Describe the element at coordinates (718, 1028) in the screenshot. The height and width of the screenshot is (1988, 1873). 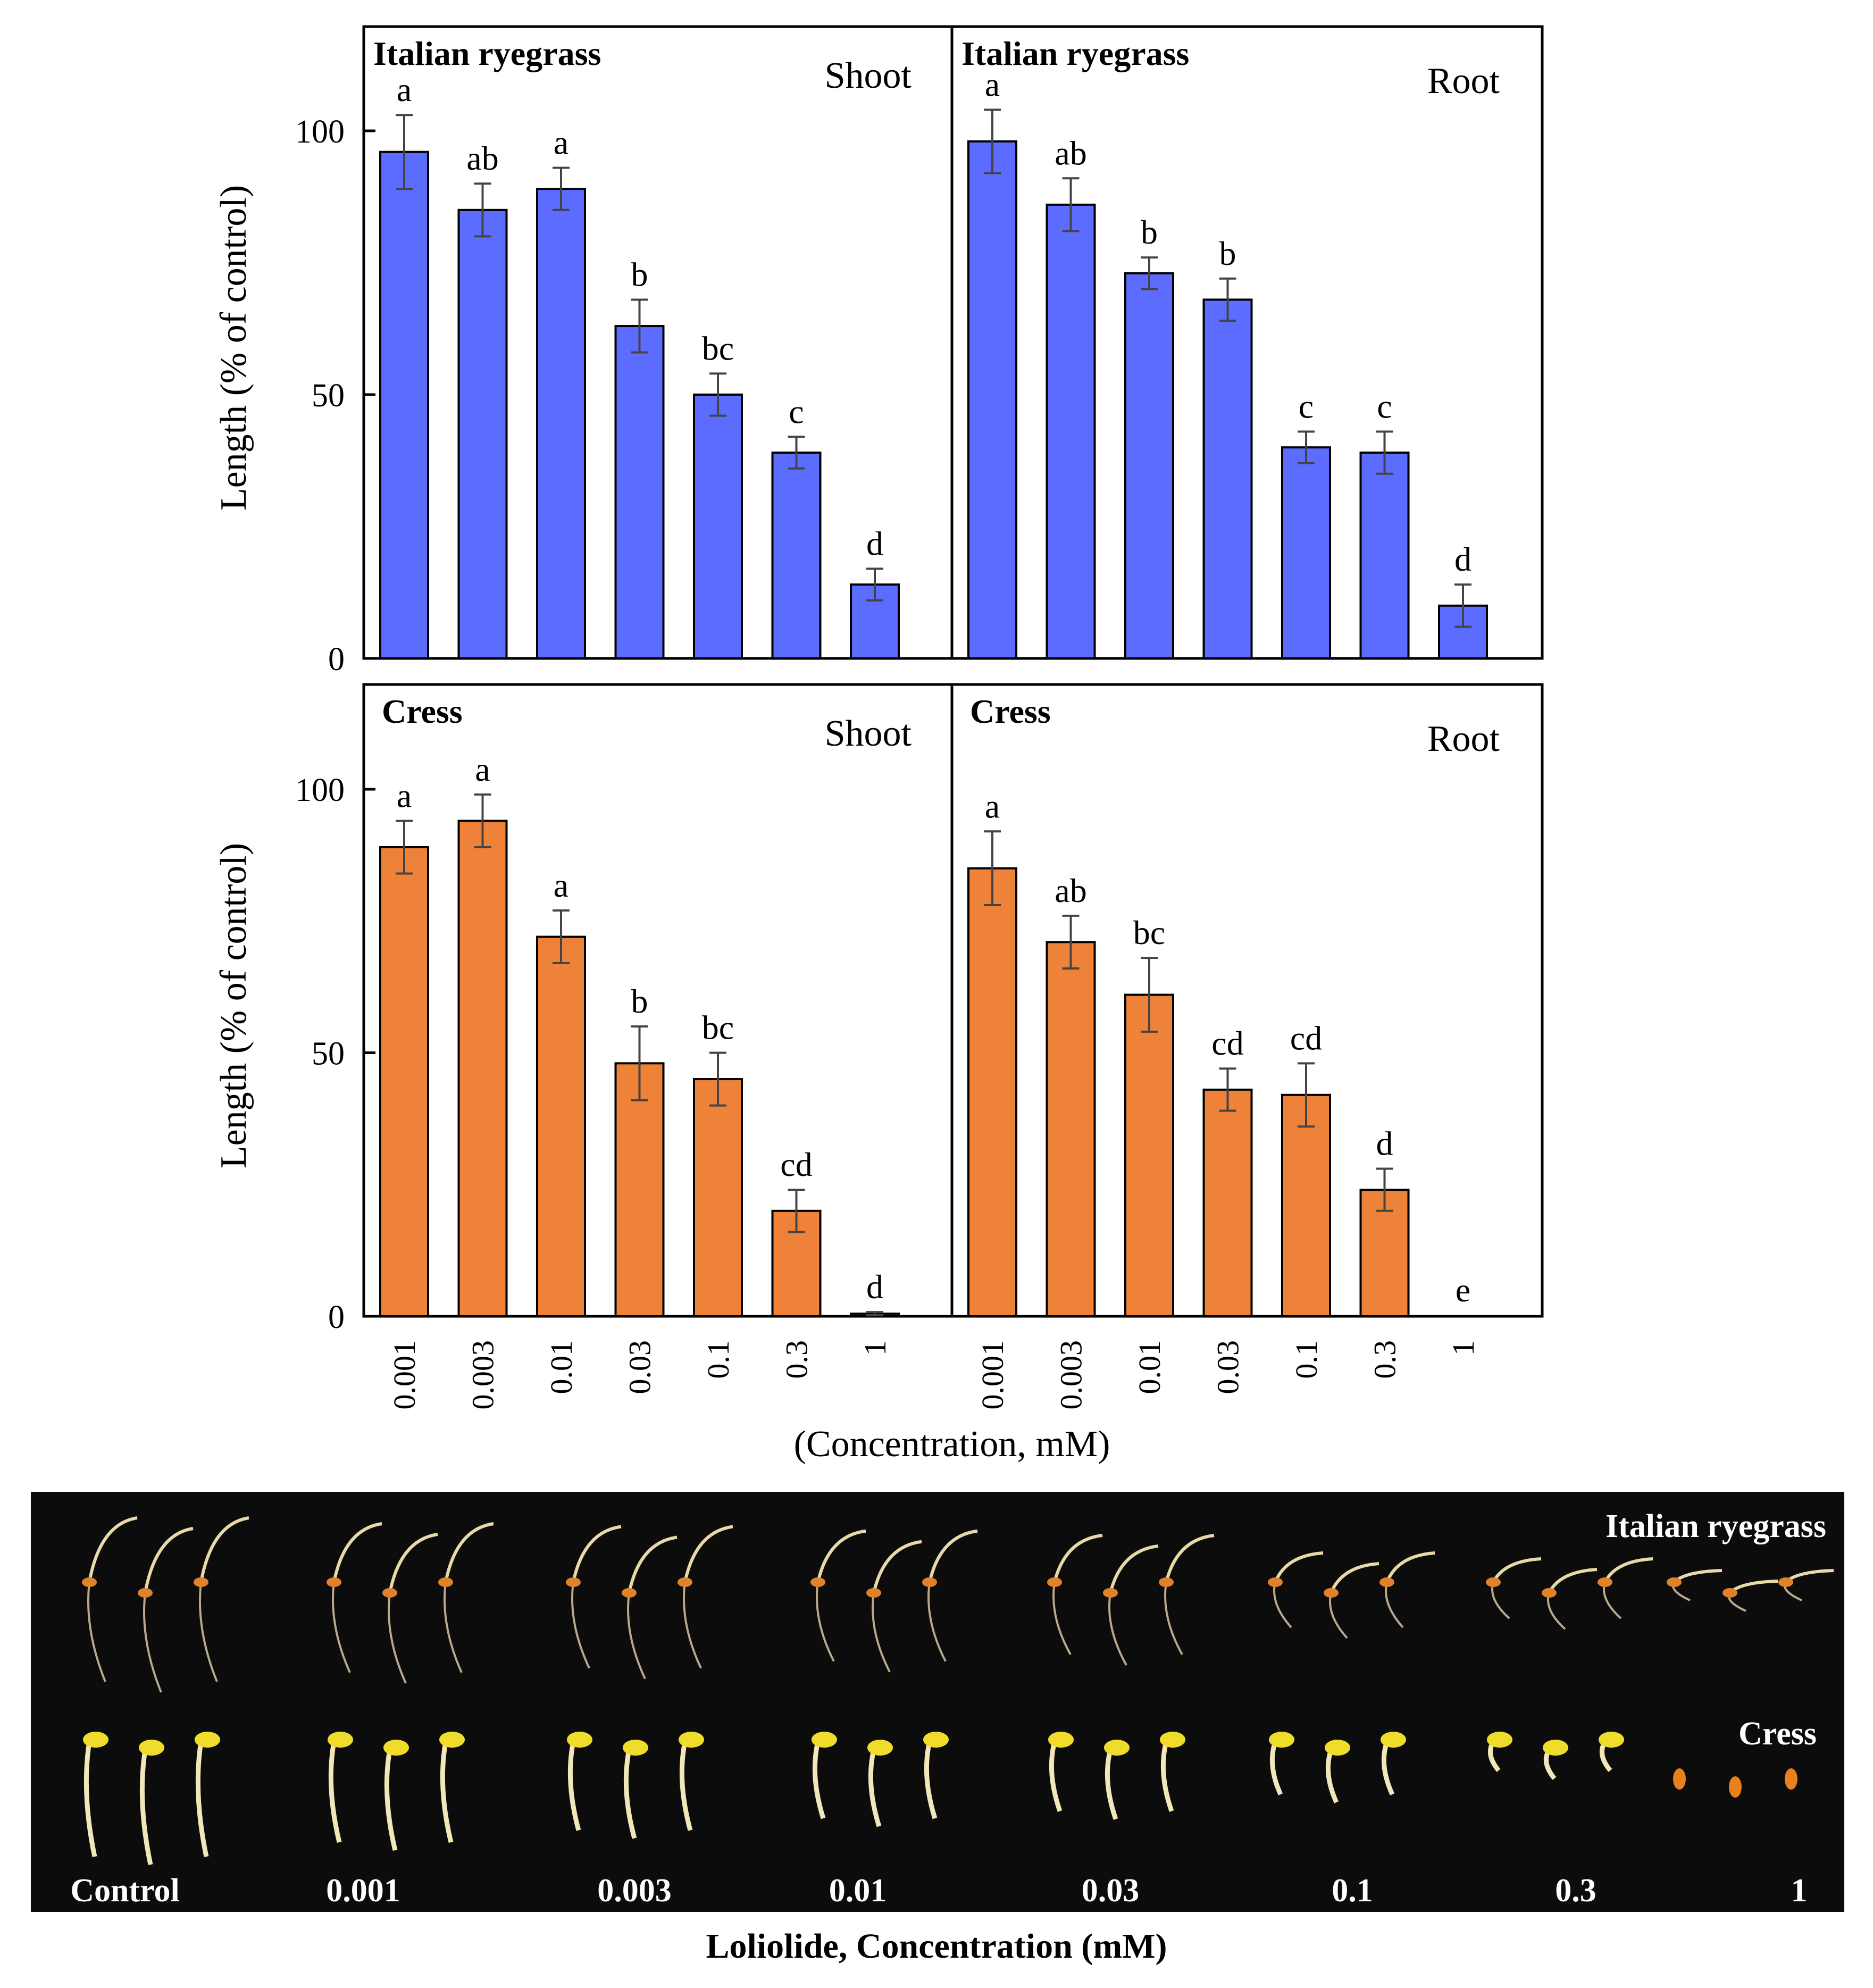
I see `significance-letter-cress-shoot-0.1: bc` at that location.